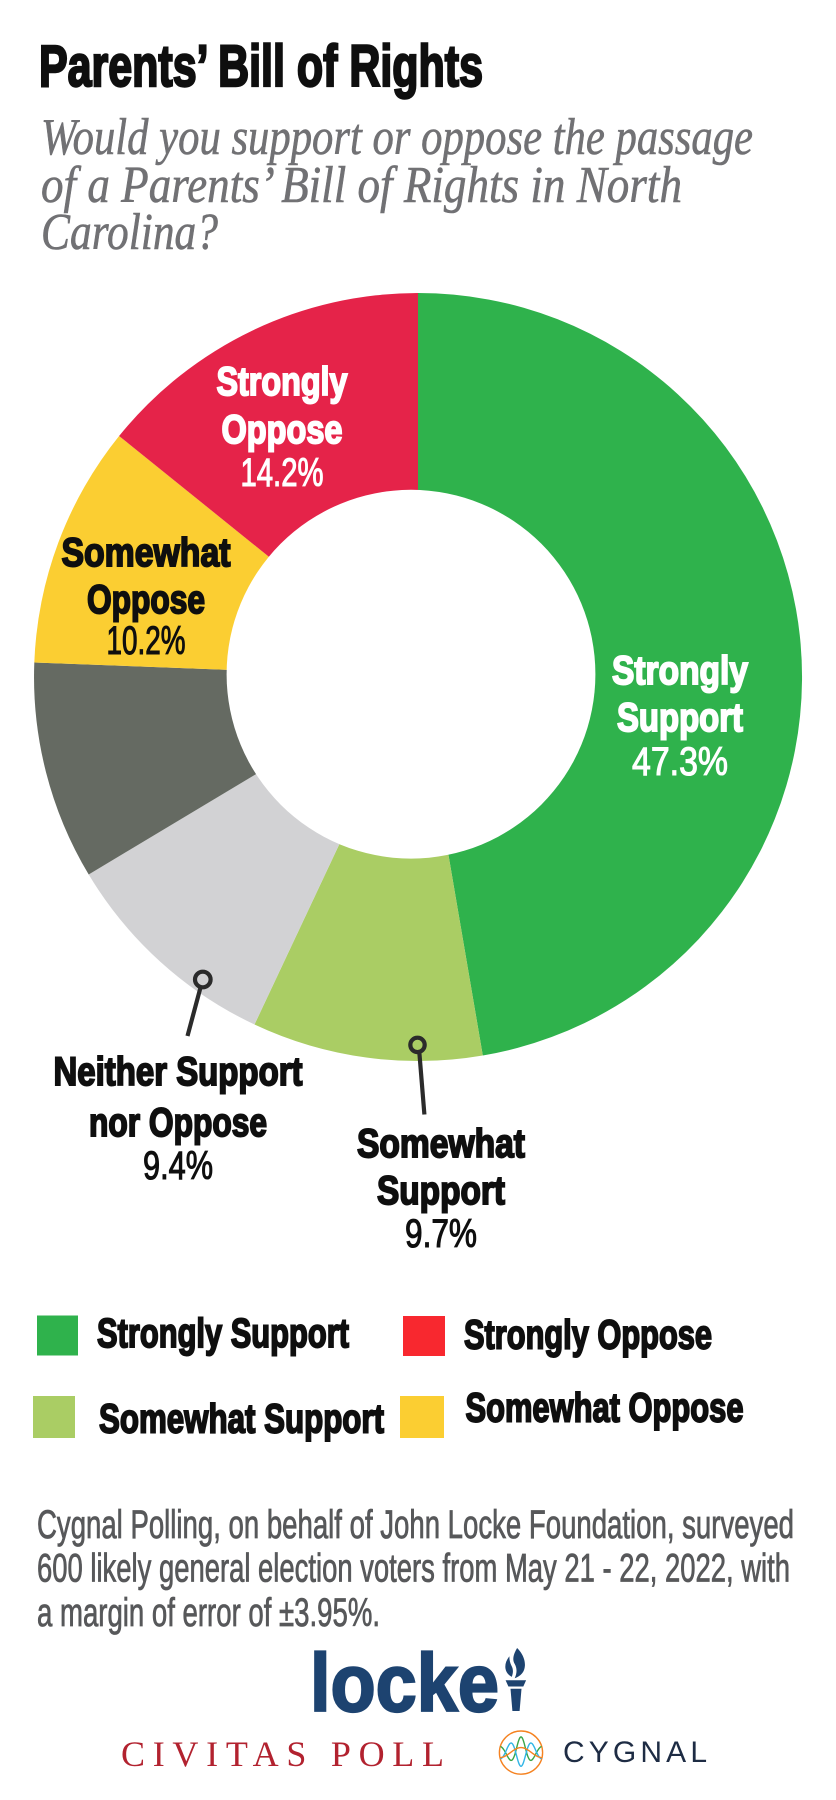 Image resolution: width=836 pixels, height=1800 pixels. I want to click on svg-text: 47.3%, so click(680, 762).